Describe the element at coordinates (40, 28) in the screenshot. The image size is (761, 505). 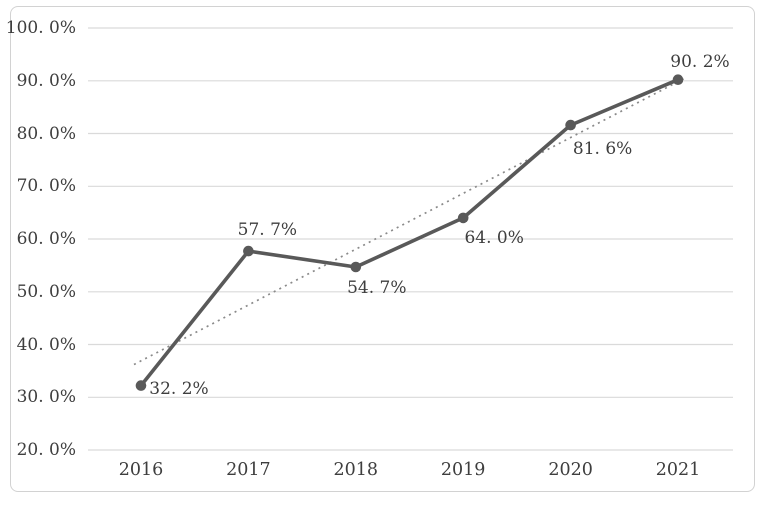
I see `y-tick-label: 100. 0%` at that location.